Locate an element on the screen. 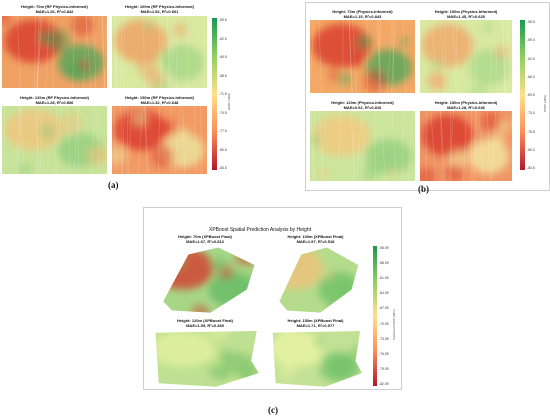 The image size is (550, 419). heatmap-c4 is located at coordinates (315, 358).